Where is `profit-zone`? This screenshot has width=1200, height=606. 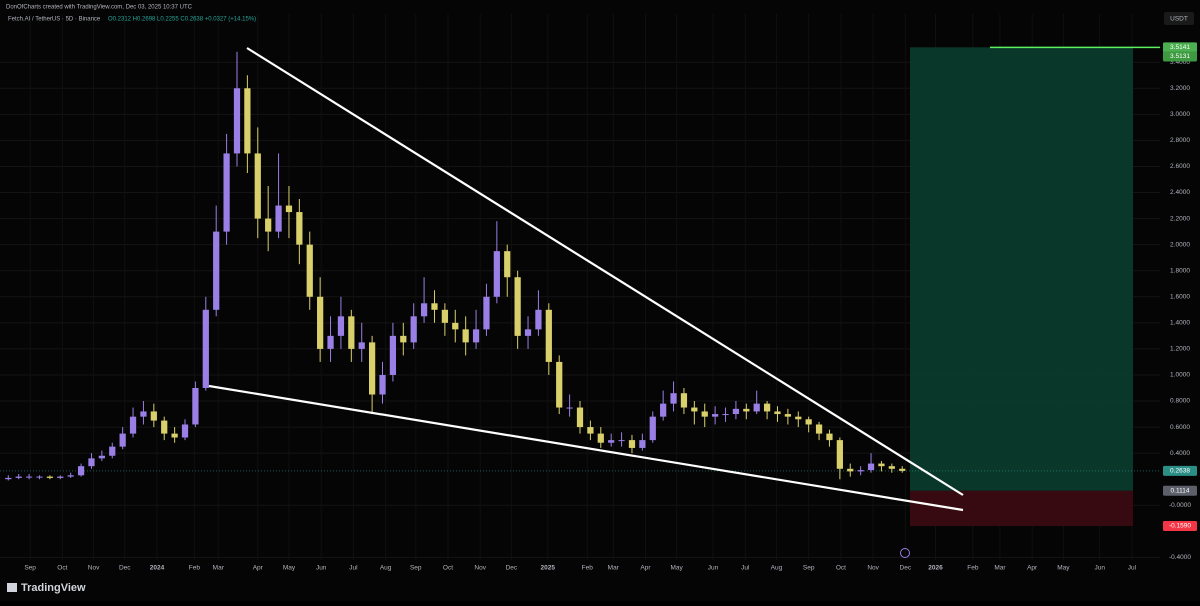 profit-zone is located at coordinates (1021, 269).